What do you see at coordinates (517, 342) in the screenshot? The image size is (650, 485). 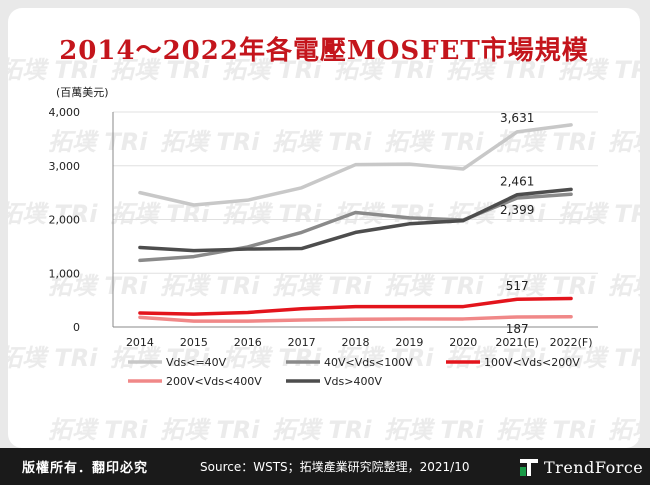 I see `x-tick-label: 2021(E)` at bounding box center [517, 342].